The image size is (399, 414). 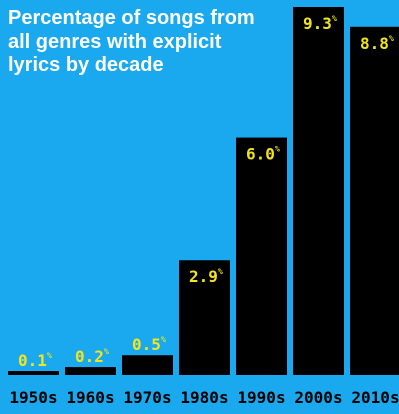 I want to click on x-tick-label: 2000s, so click(x=318, y=397).